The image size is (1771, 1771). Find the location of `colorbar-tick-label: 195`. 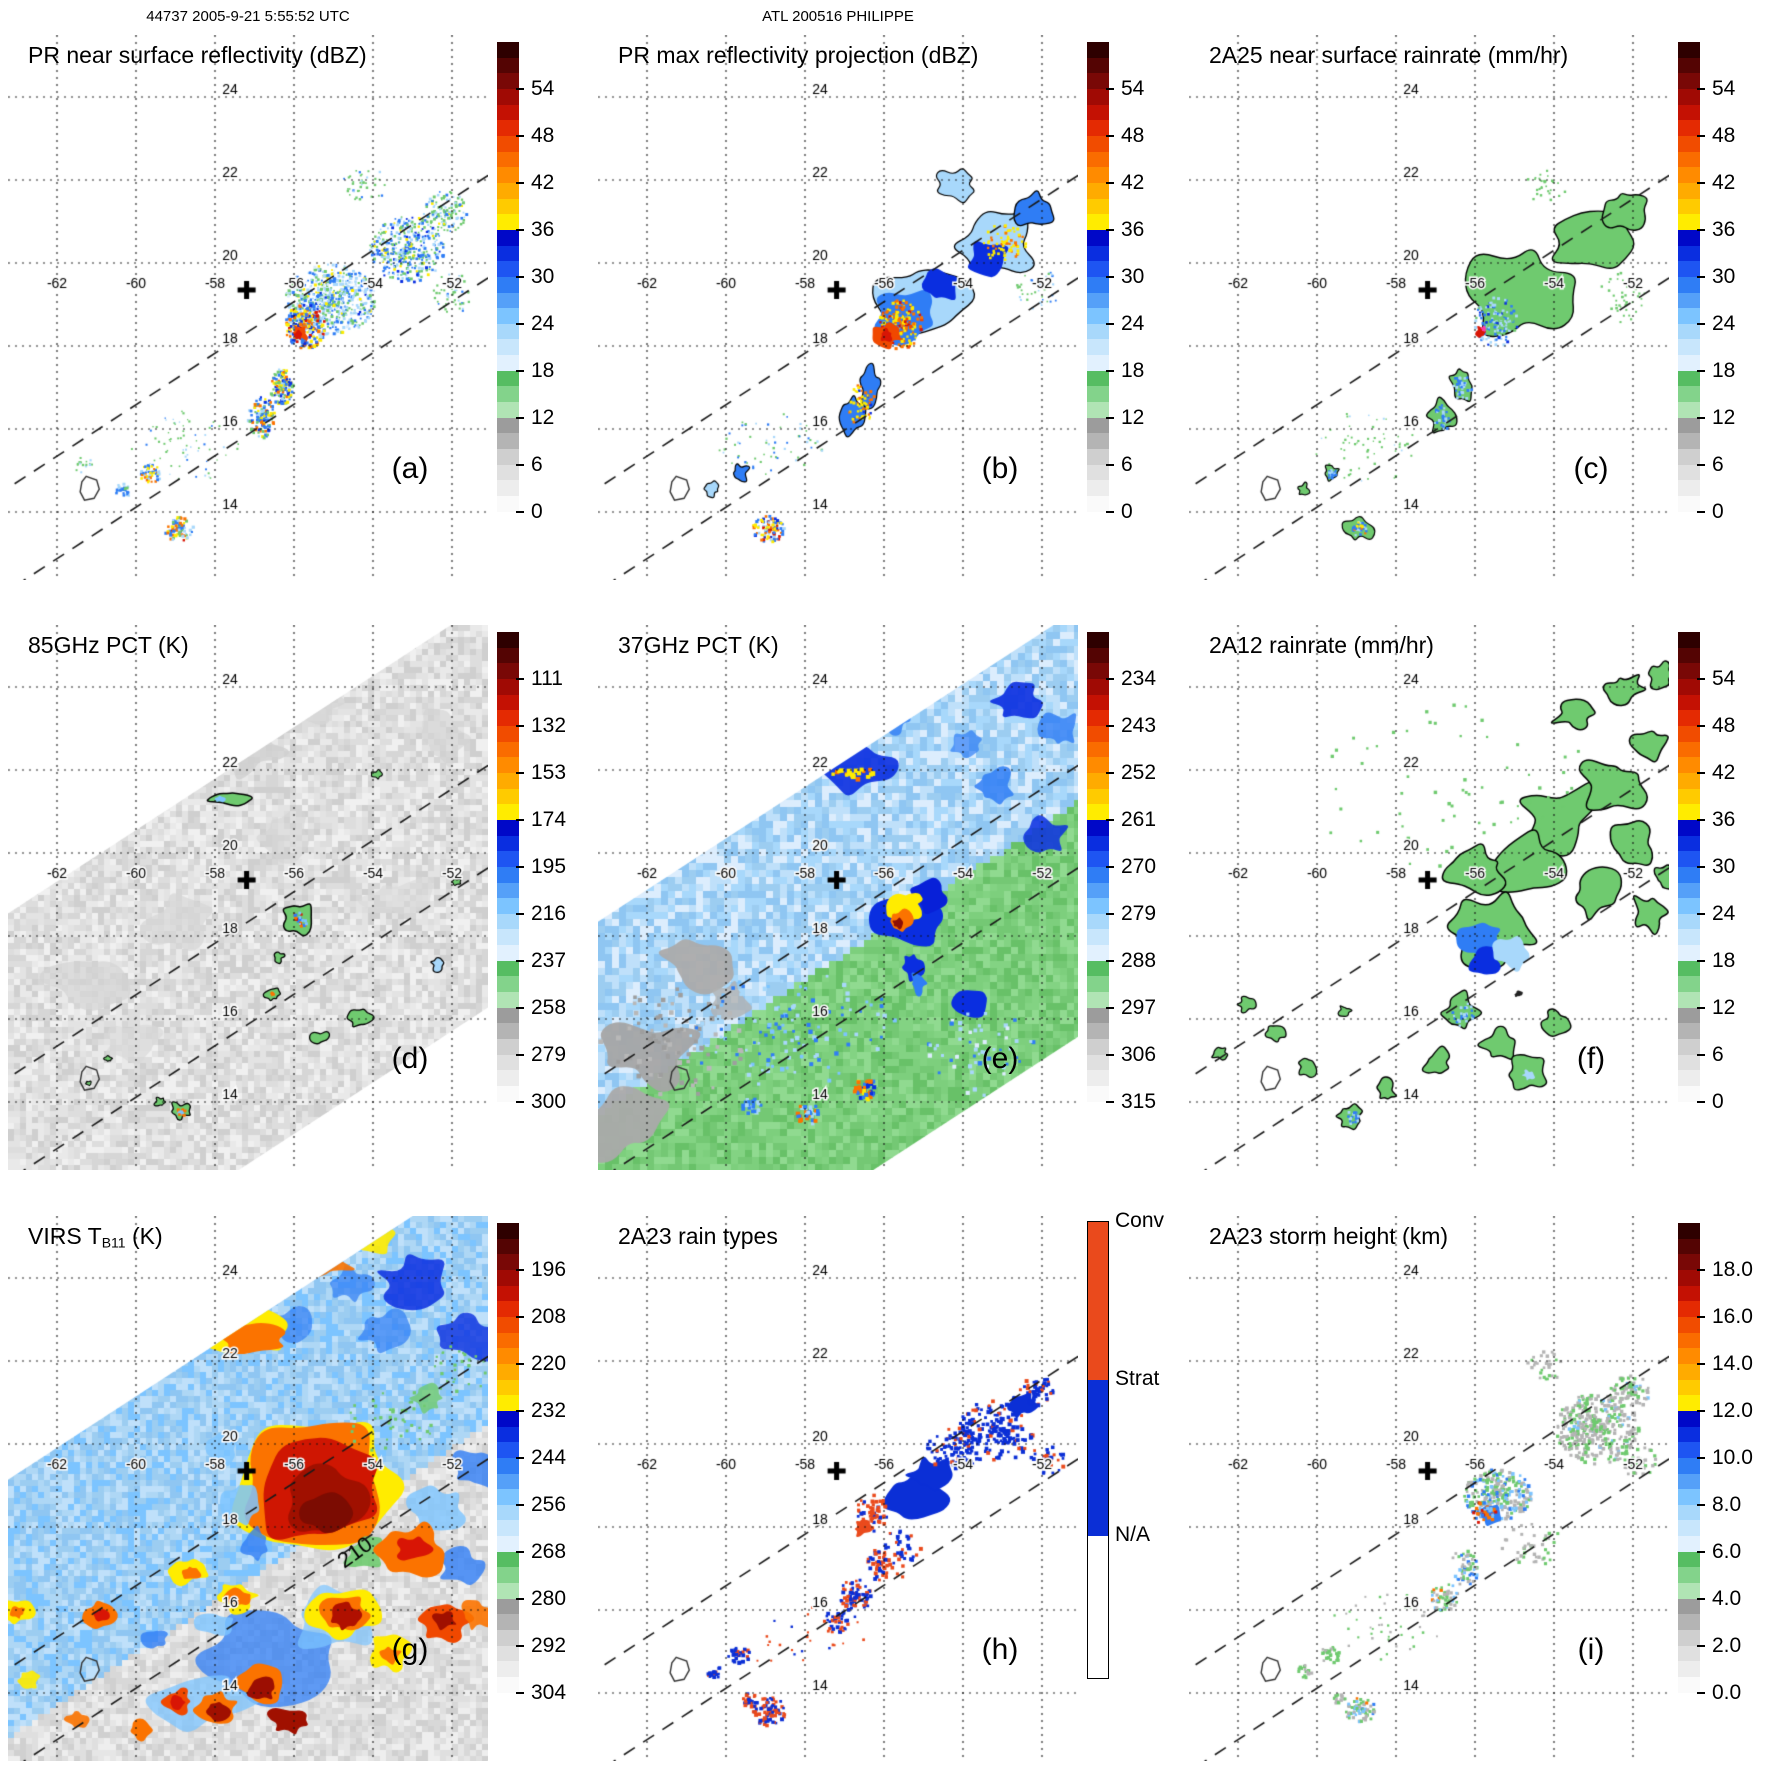

colorbar-tick-label: 195 is located at coordinates (549, 866).